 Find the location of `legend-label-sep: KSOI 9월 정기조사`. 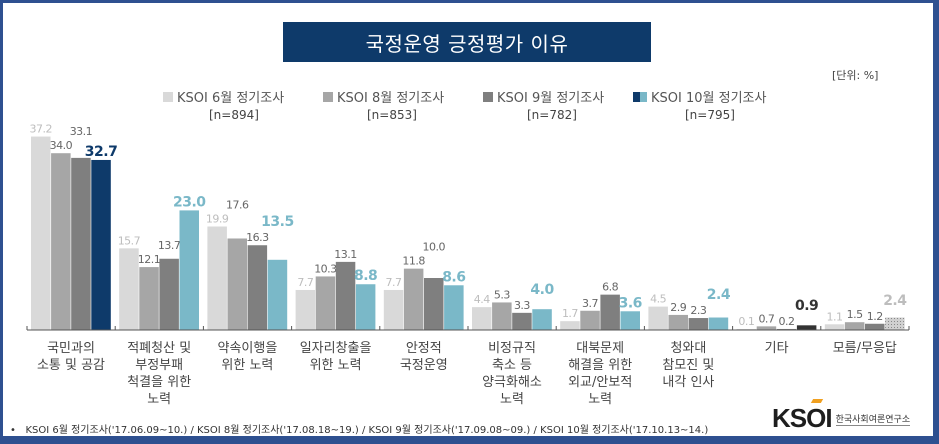

legend-label-sep: KSOI 9월 정기조사 is located at coordinates (551, 98).